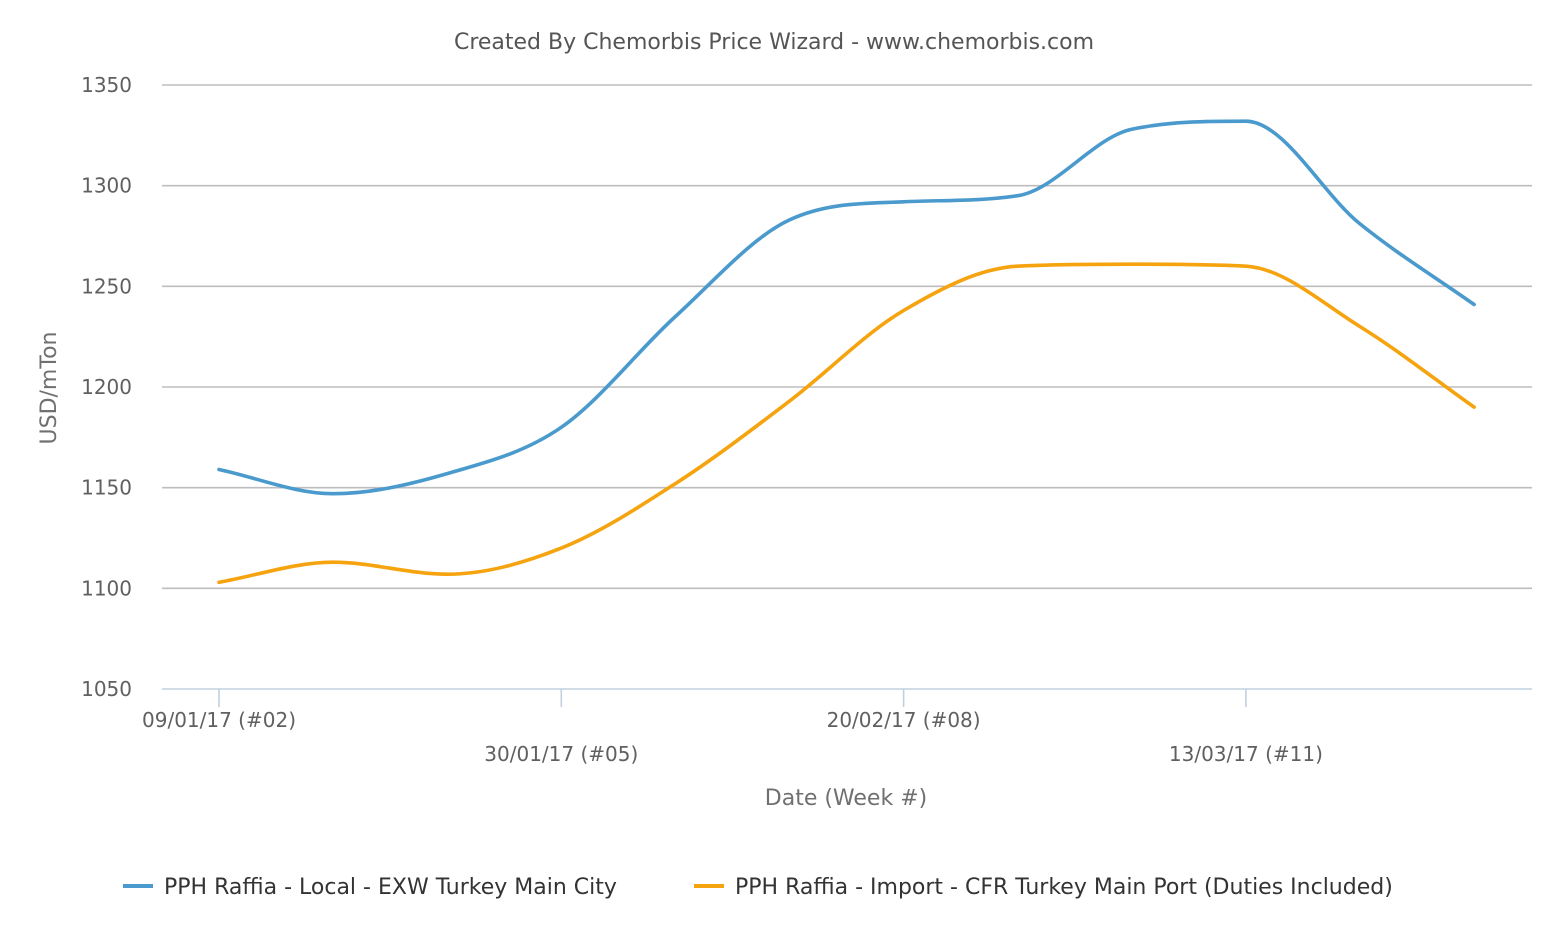 This screenshot has width=1552, height=934. I want to click on y-tick-label: 1100, so click(106, 588).